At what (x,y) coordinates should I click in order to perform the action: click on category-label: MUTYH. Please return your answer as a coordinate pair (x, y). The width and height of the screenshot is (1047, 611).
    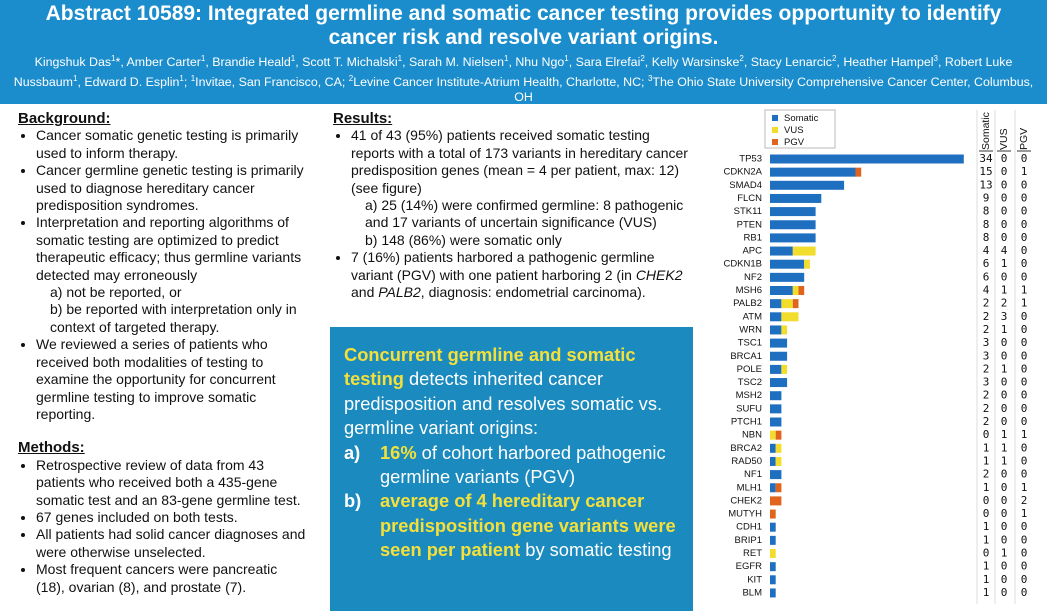
    Looking at the image, I should click on (745, 514).